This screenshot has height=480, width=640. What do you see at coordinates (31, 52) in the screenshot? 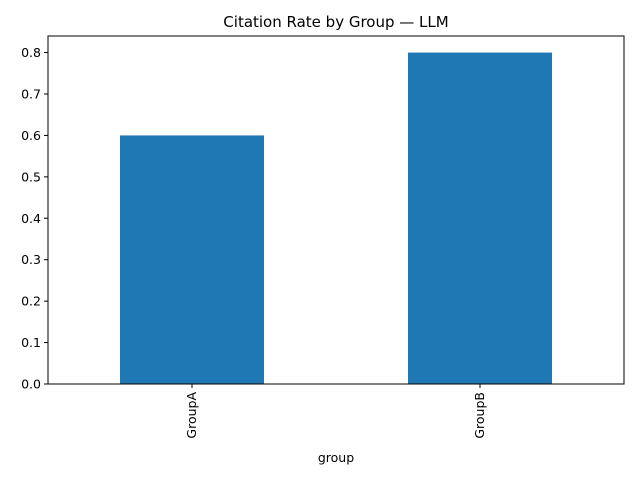
I see `y-tick-label: 0.8` at bounding box center [31, 52].